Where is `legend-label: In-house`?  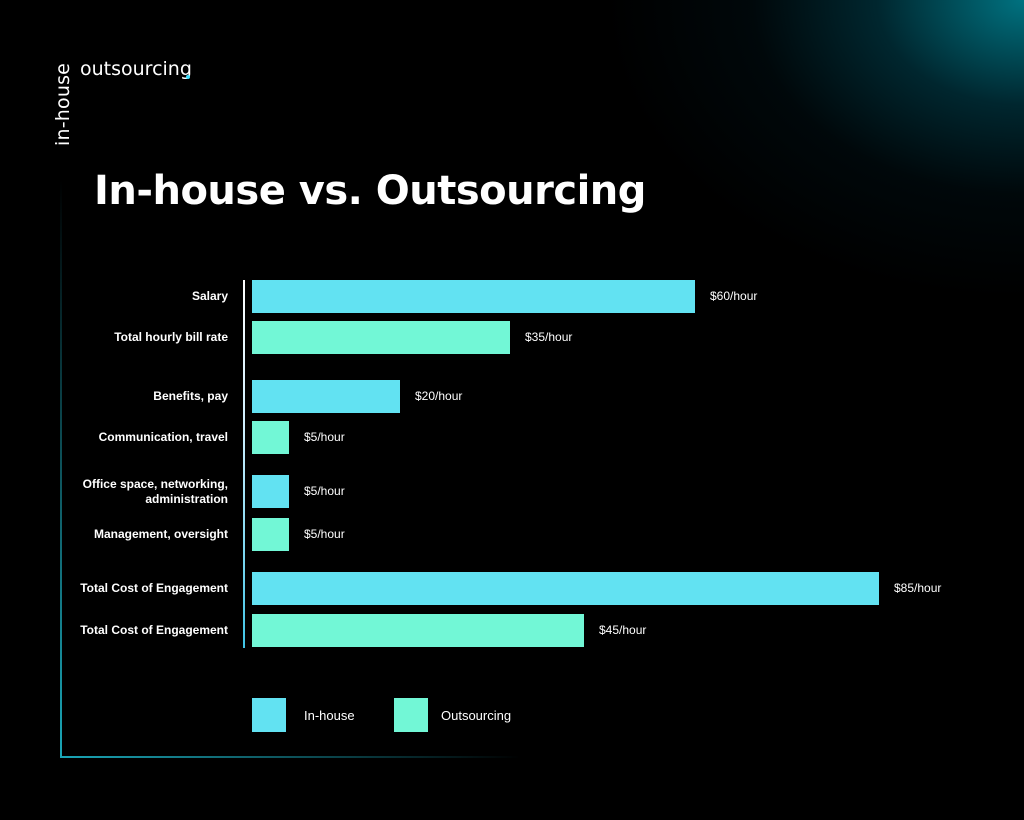 legend-label: In-house is located at coordinates (329, 715).